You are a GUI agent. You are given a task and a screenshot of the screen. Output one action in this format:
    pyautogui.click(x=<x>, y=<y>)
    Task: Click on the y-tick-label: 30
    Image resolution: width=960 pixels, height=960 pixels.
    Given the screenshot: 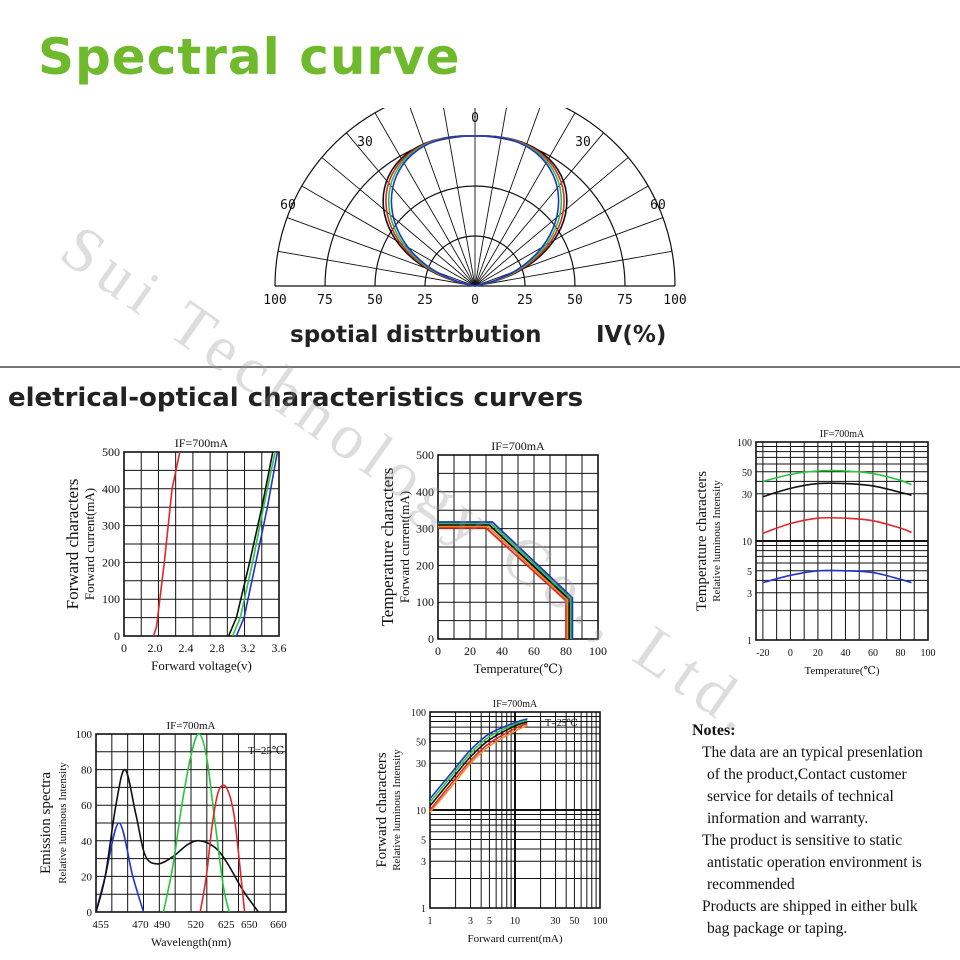 What is the action you would take?
    pyautogui.click(x=747, y=495)
    